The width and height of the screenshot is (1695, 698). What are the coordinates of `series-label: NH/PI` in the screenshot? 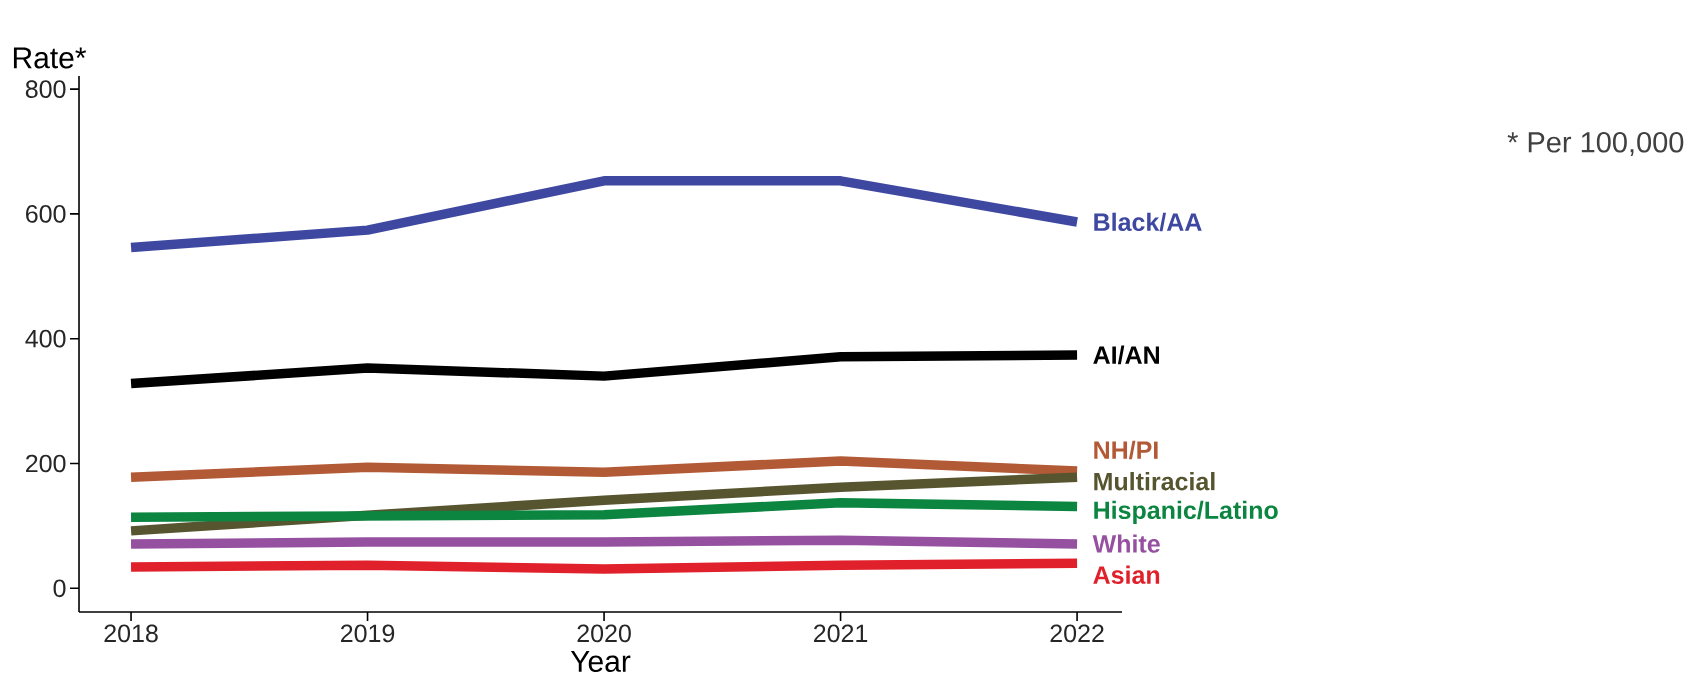 It's located at (1126, 450).